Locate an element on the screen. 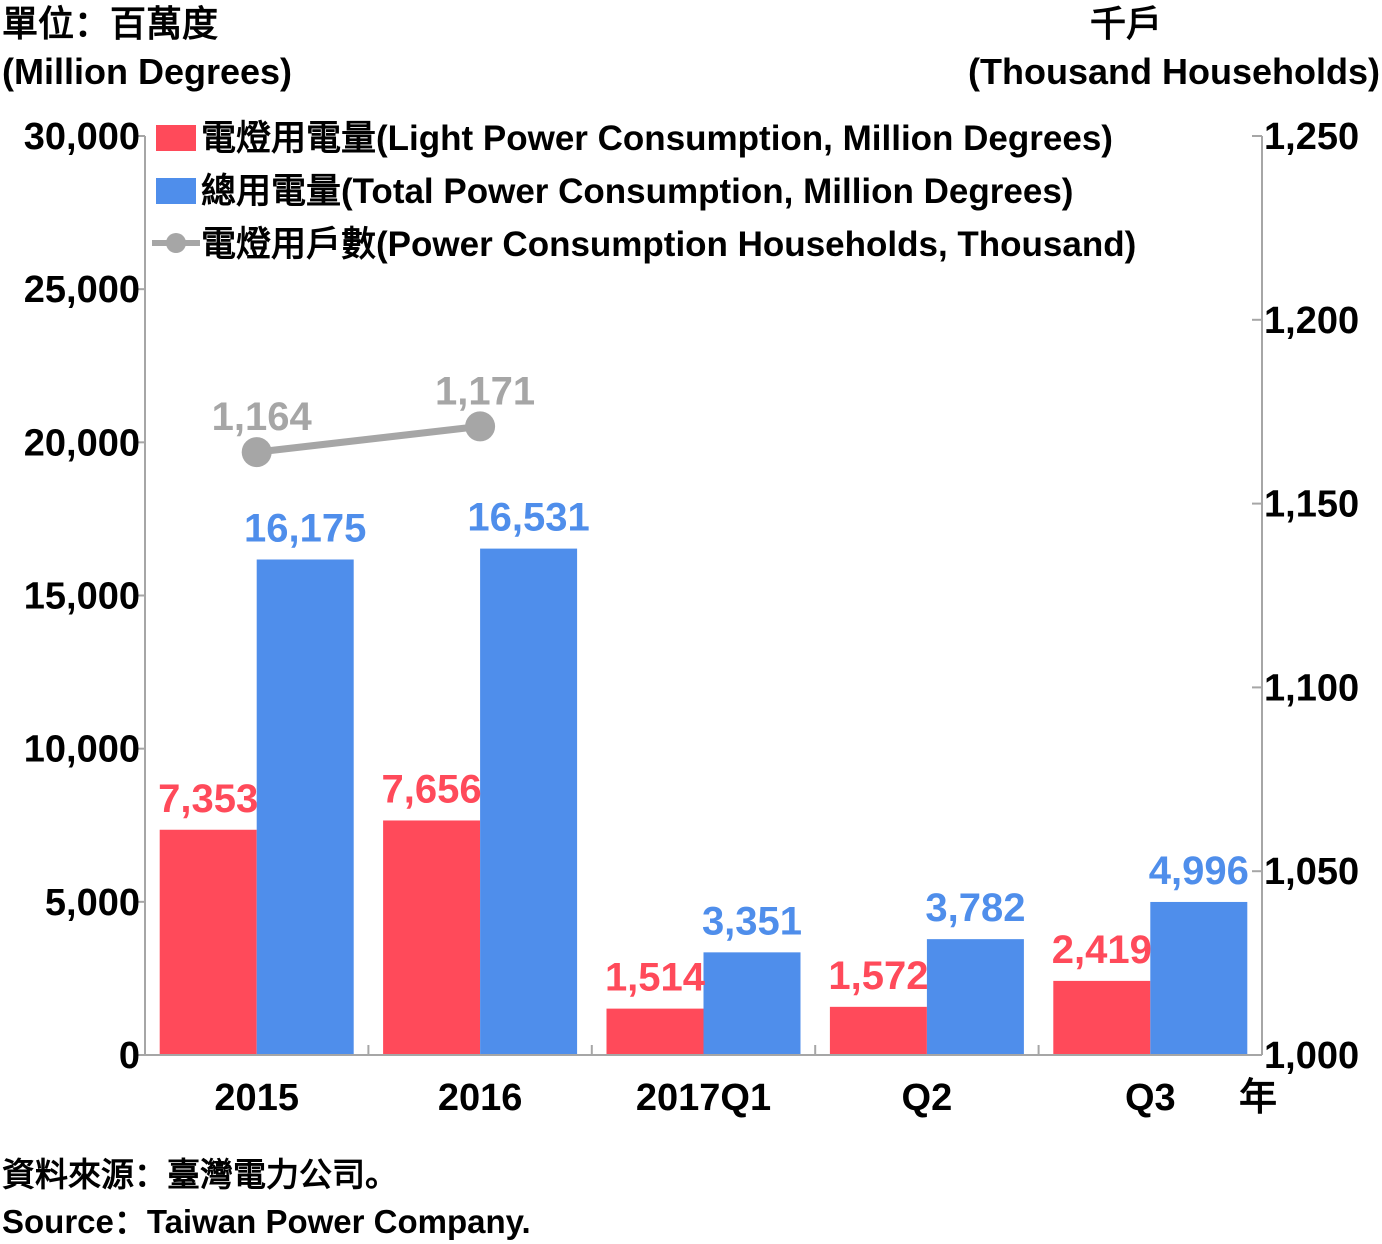 The height and width of the screenshot is (1244, 1382). data-label-total-power: 16,531 is located at coordinates (528, 518).